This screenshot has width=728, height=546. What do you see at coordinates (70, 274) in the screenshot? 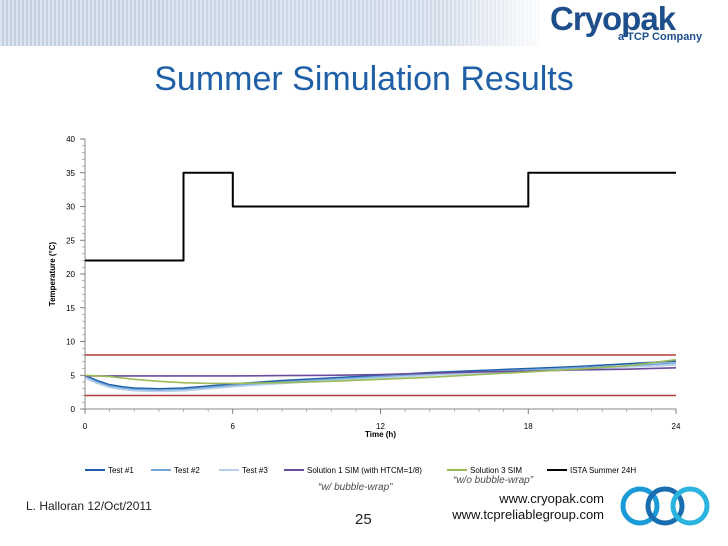
I see `y-tick-label: 20` at bounding box center [70, 274].